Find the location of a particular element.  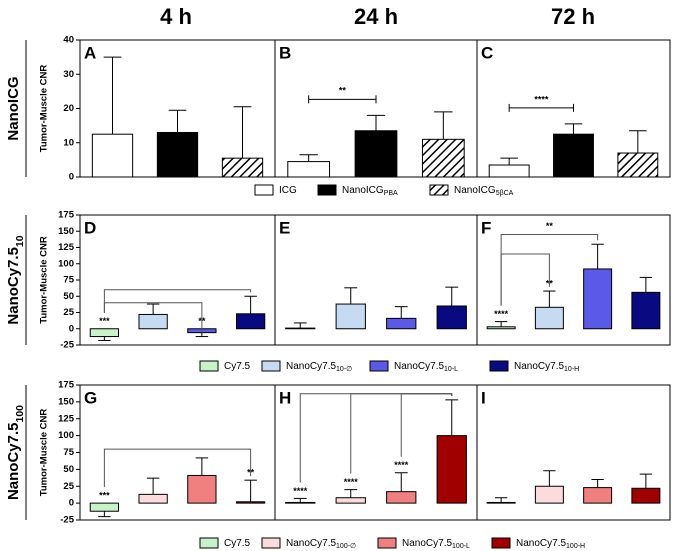

column-header: 24 h is located at coordinates (376, 16).